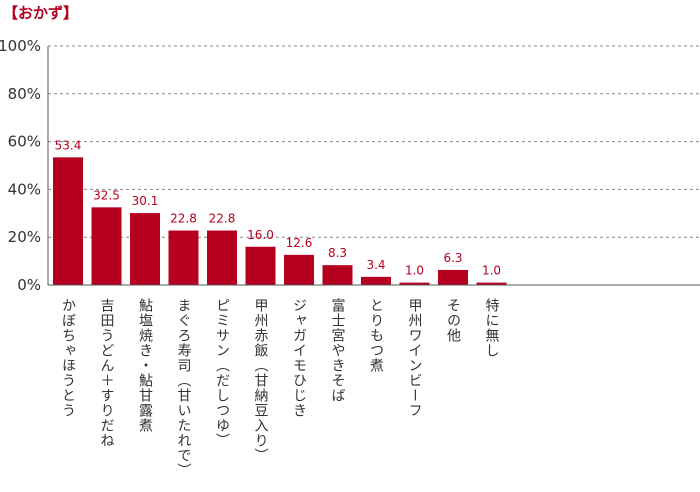 This screenshot has height=492, width=700. Describe the element at coordinates (24, 142) in the screenshot. I see `y-tick-label: 60%` at that location.